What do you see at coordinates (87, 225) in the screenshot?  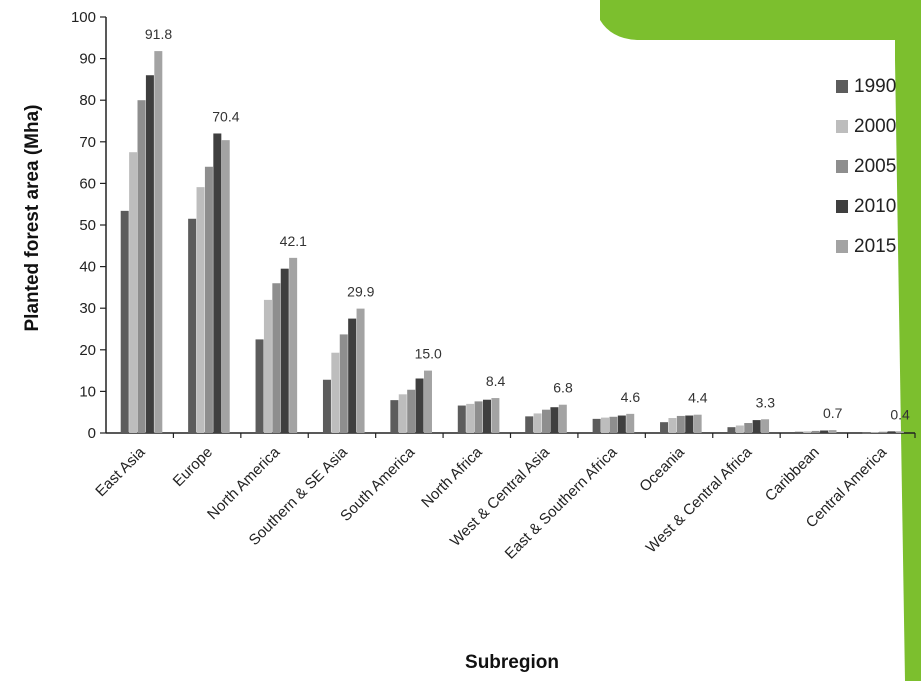 I see `y-tick-label: 50` at bounding box center [87, 225].